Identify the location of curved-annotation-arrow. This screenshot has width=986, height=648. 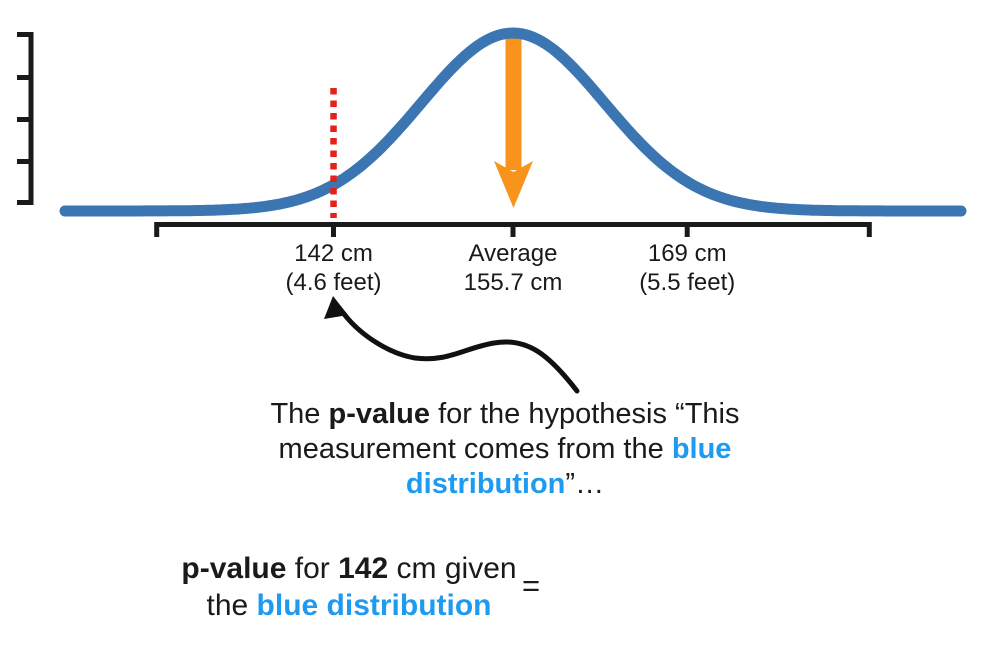
(452, 345).